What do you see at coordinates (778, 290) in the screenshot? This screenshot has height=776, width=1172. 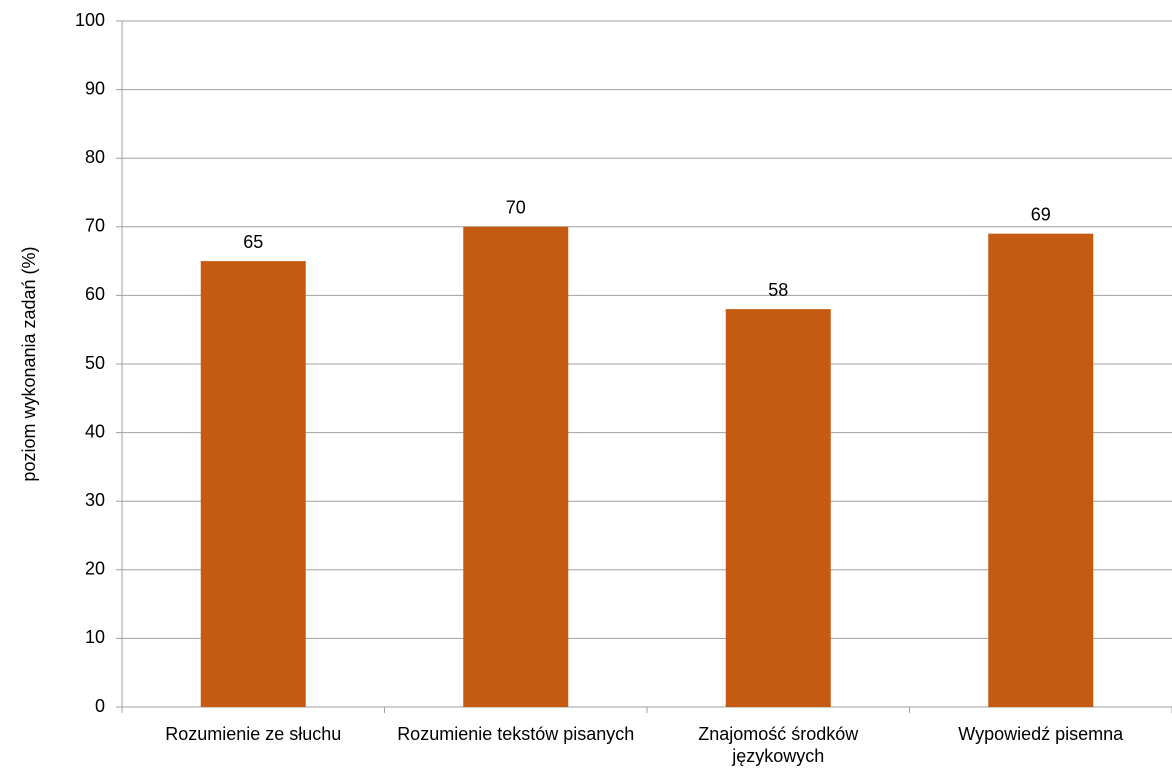 I see `value-label: 58` at bounding box center [778, 290].